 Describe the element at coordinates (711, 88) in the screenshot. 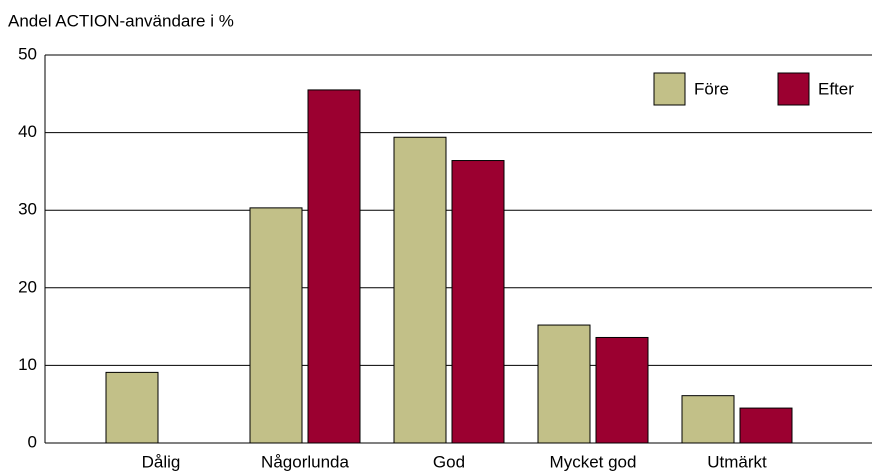

I see `legend-label: Före` at that location.